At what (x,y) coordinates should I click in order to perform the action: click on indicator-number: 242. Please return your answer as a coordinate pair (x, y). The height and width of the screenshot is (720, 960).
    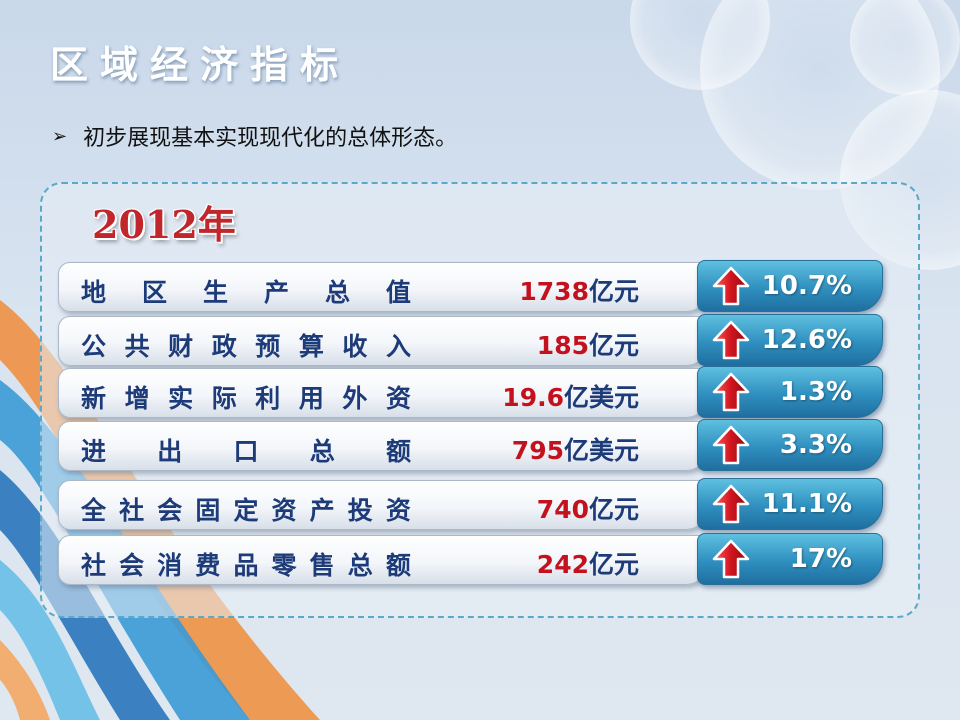
    Looking at the image, I should click on (562, 564).